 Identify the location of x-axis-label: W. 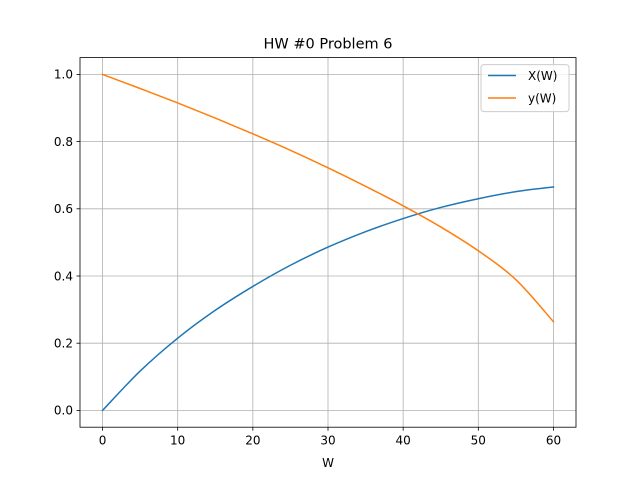
(328, 463).